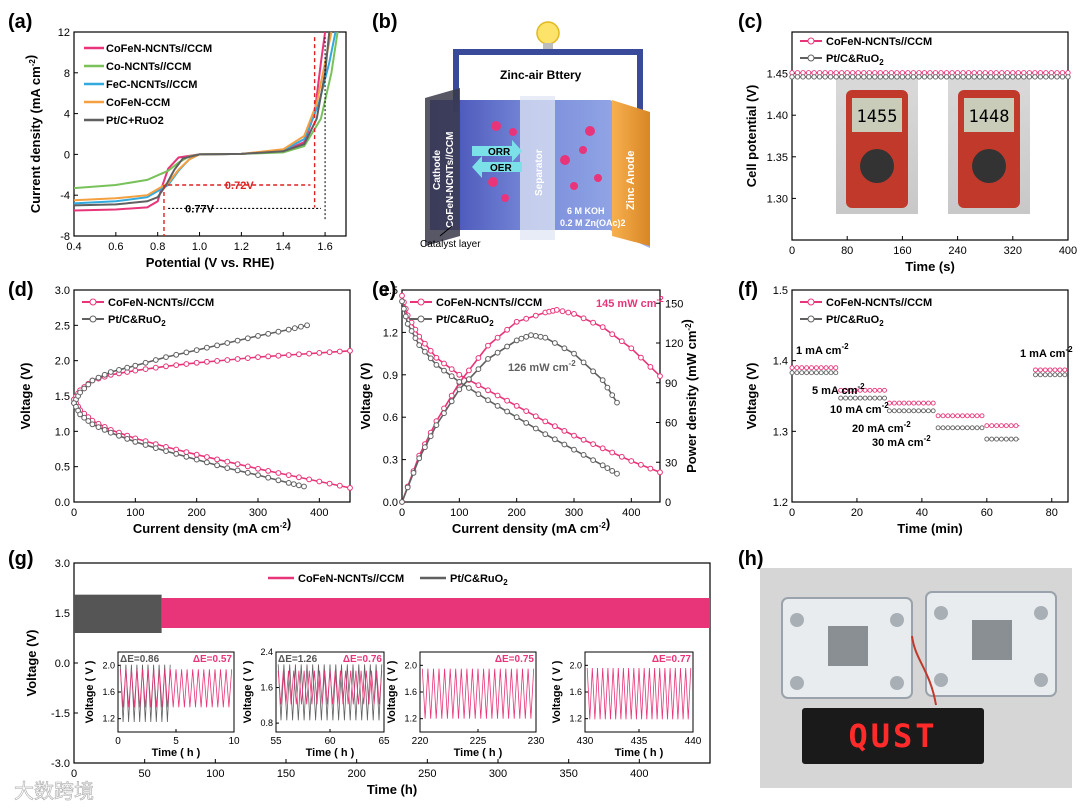  I want to click on panel-e-ytick-label: 1.5, so click(390, 291).